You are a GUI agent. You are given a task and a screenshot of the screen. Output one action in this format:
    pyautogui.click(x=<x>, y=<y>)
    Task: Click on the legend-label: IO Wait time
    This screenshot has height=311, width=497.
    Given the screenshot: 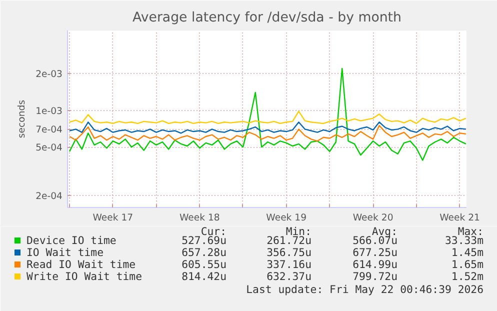 What is the action you would take?
    pyautogui.click(x=65, y=252)
    